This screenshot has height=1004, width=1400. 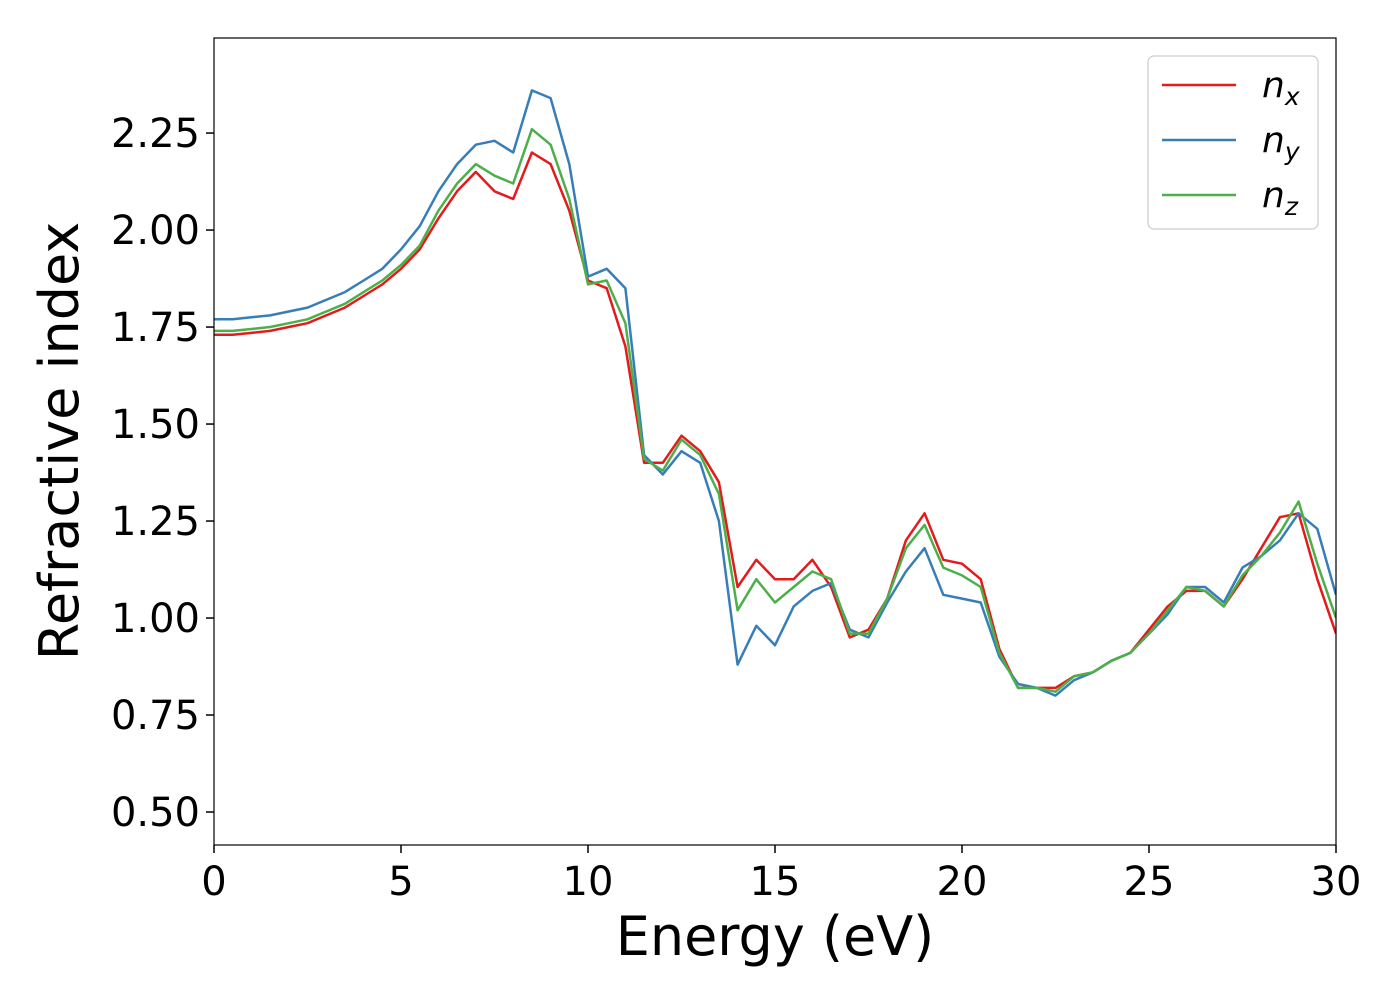 What do you see at coordinates (213, 882) in the screenshot?
I see `x-tick-label: 0` at bounding box center [213, 882].